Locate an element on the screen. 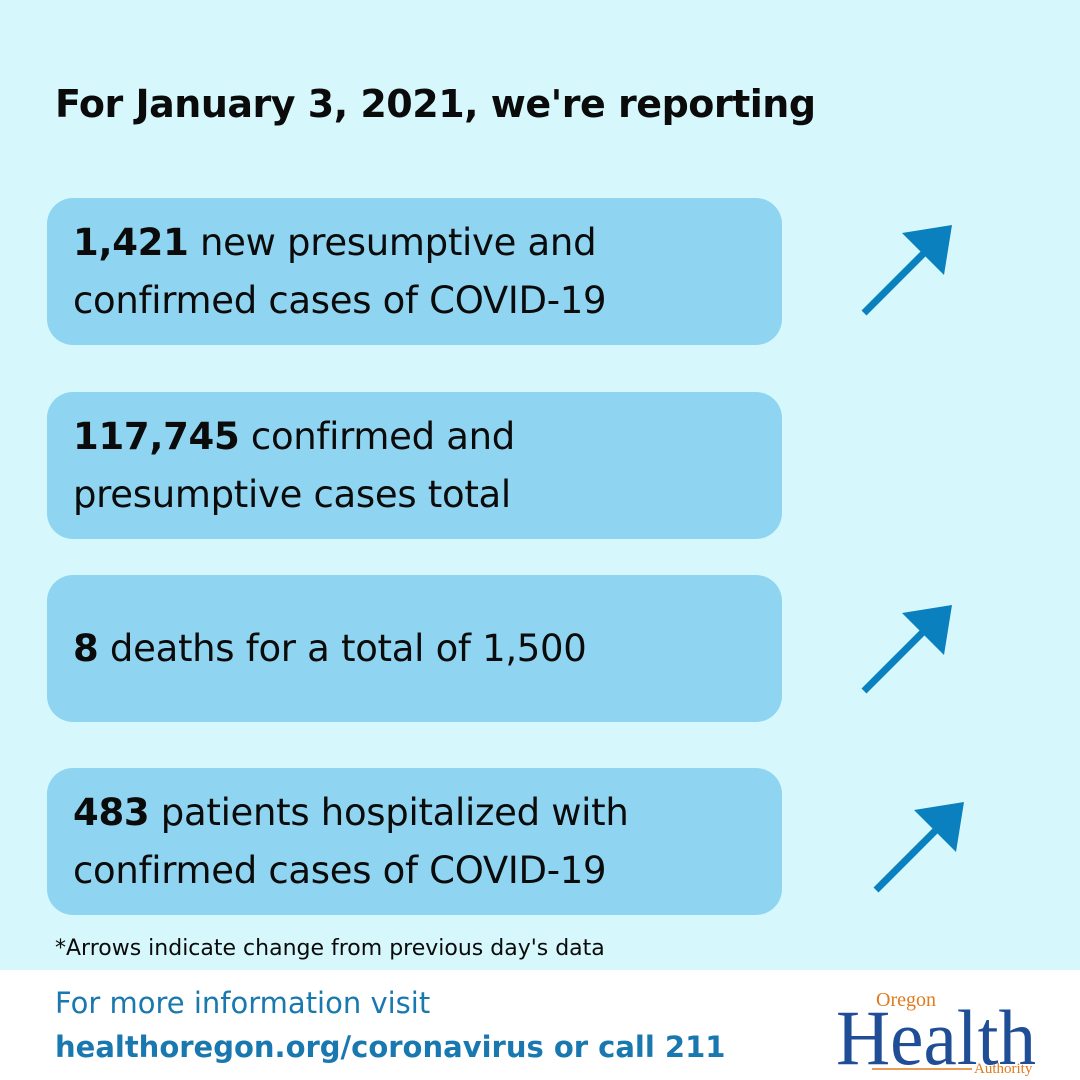  svg-text: Health is located at coordinates (936, 1035).